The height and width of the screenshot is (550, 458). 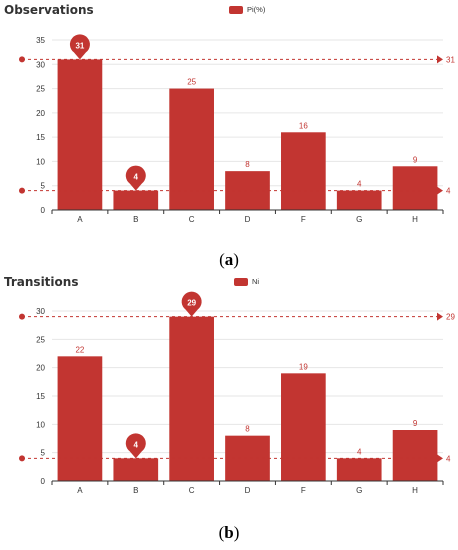 I want to click on pin-label: 29, so click(x=191, y=303).